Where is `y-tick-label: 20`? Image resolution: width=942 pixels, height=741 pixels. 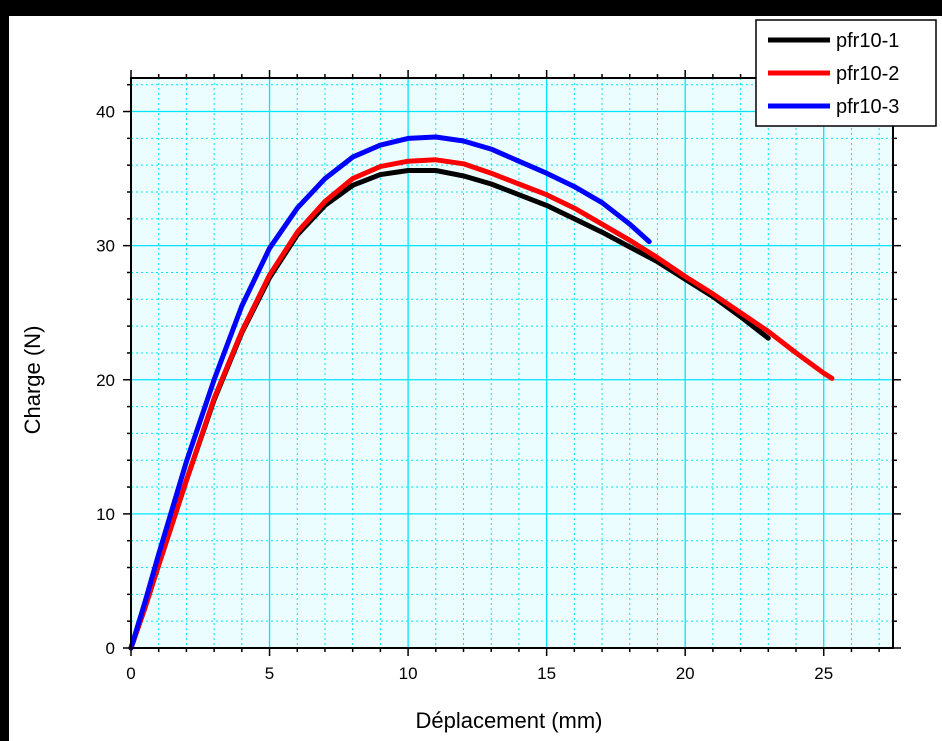
y-tick-label: 20 is located at coordinates (105, 380).